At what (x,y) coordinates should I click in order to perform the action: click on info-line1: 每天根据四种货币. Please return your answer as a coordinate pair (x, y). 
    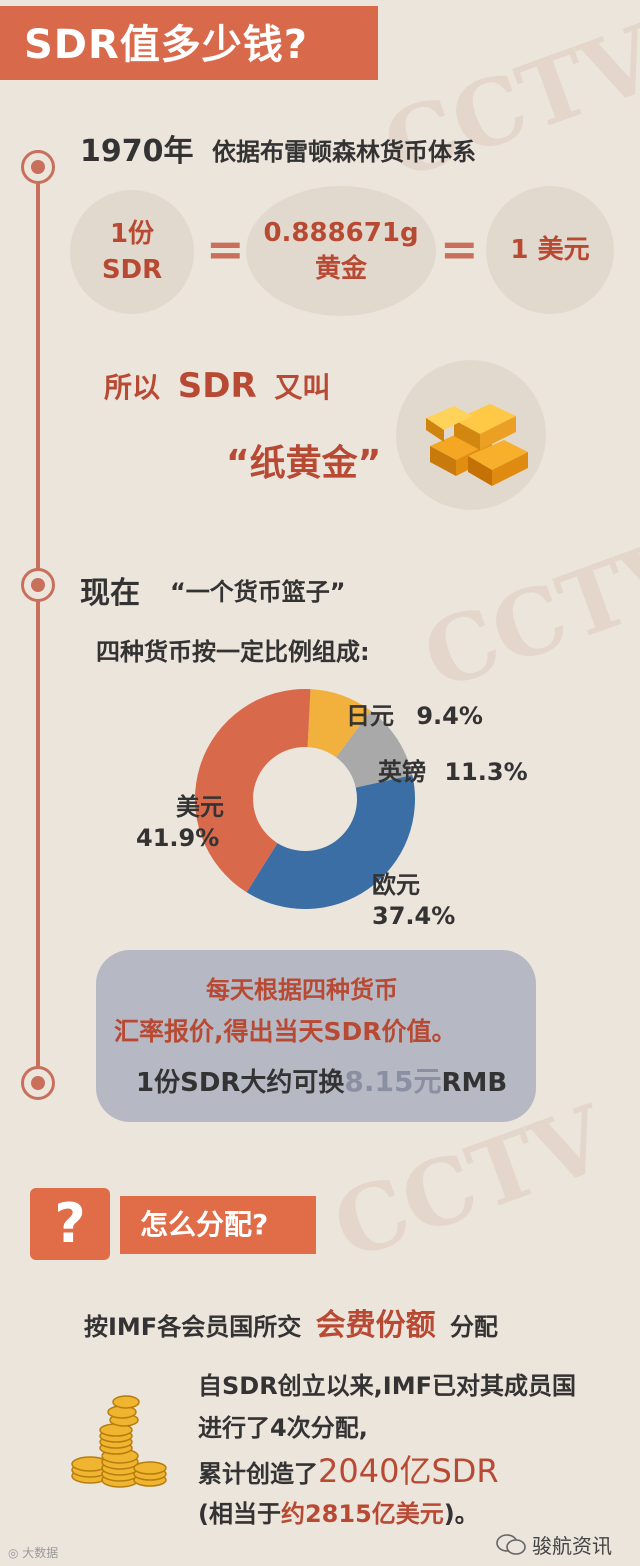
    Looking at the image, I should click on (302, 990).